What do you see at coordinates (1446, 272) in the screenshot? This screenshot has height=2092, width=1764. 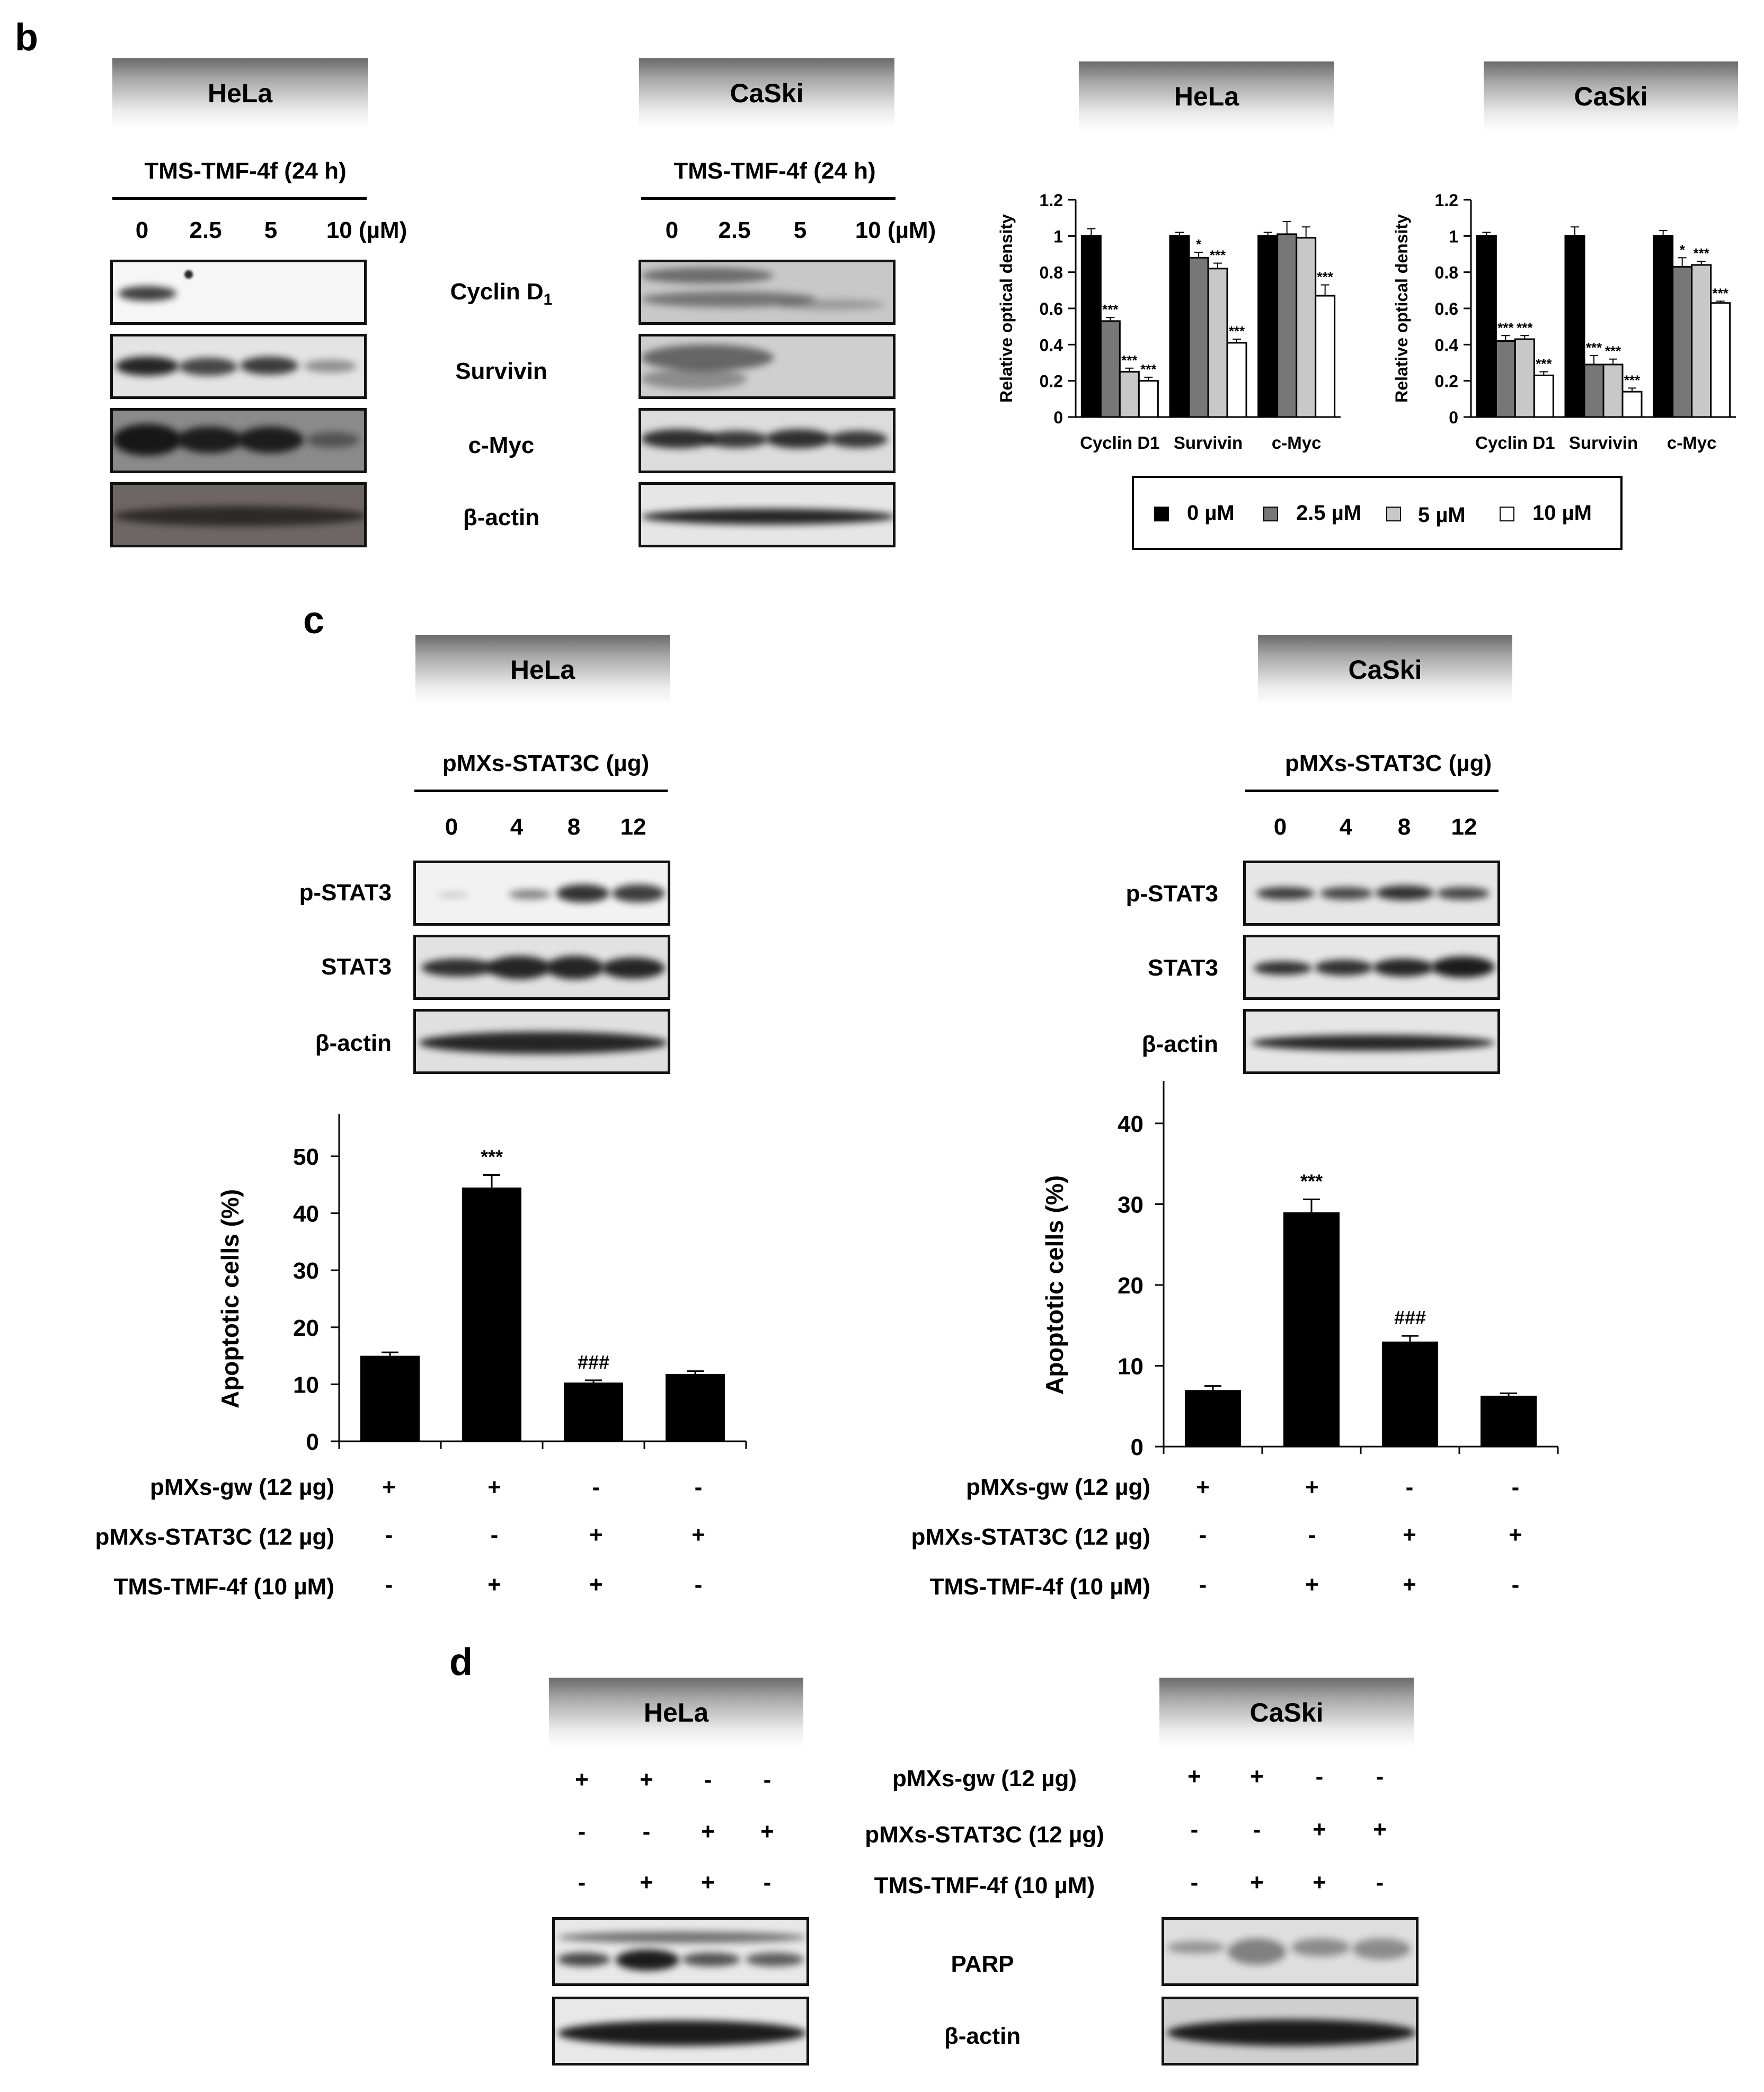 I see `b-caski-ytick-label-4: 0.8` at bounding box center [1446, 272].